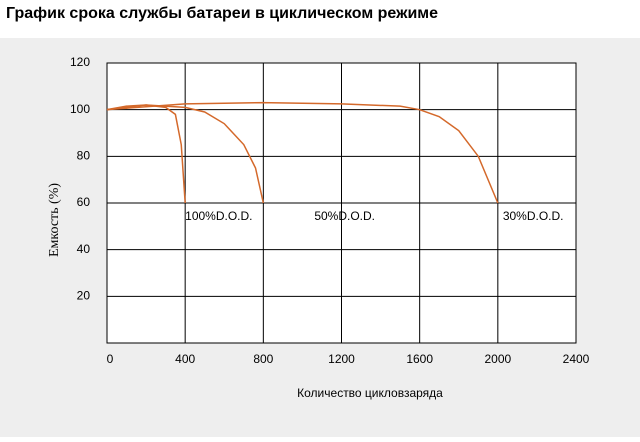 The width and height of the screenshot is (640, 442). Describe the element at coordinates (218, 216) in the screenshot. I see `series-label: 100%D.O.D.` at that location.